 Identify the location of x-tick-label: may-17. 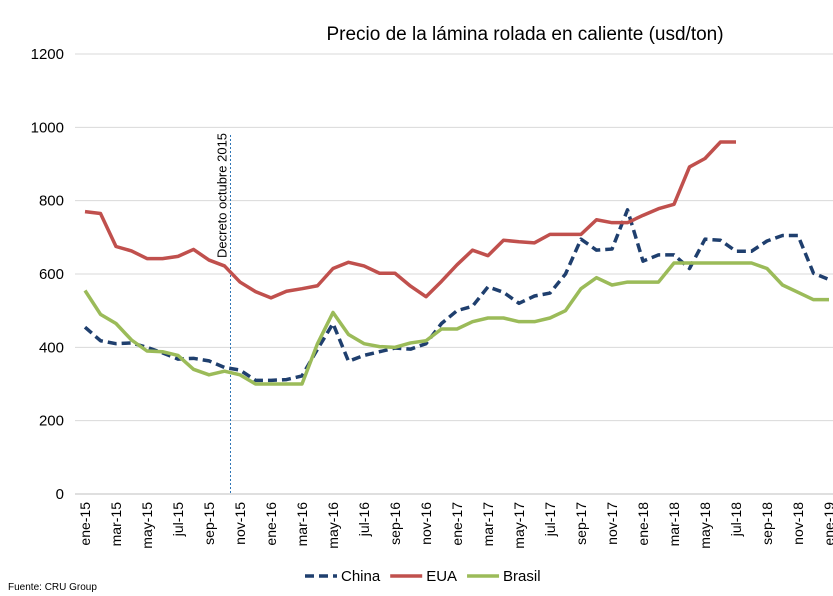
(519, 525).